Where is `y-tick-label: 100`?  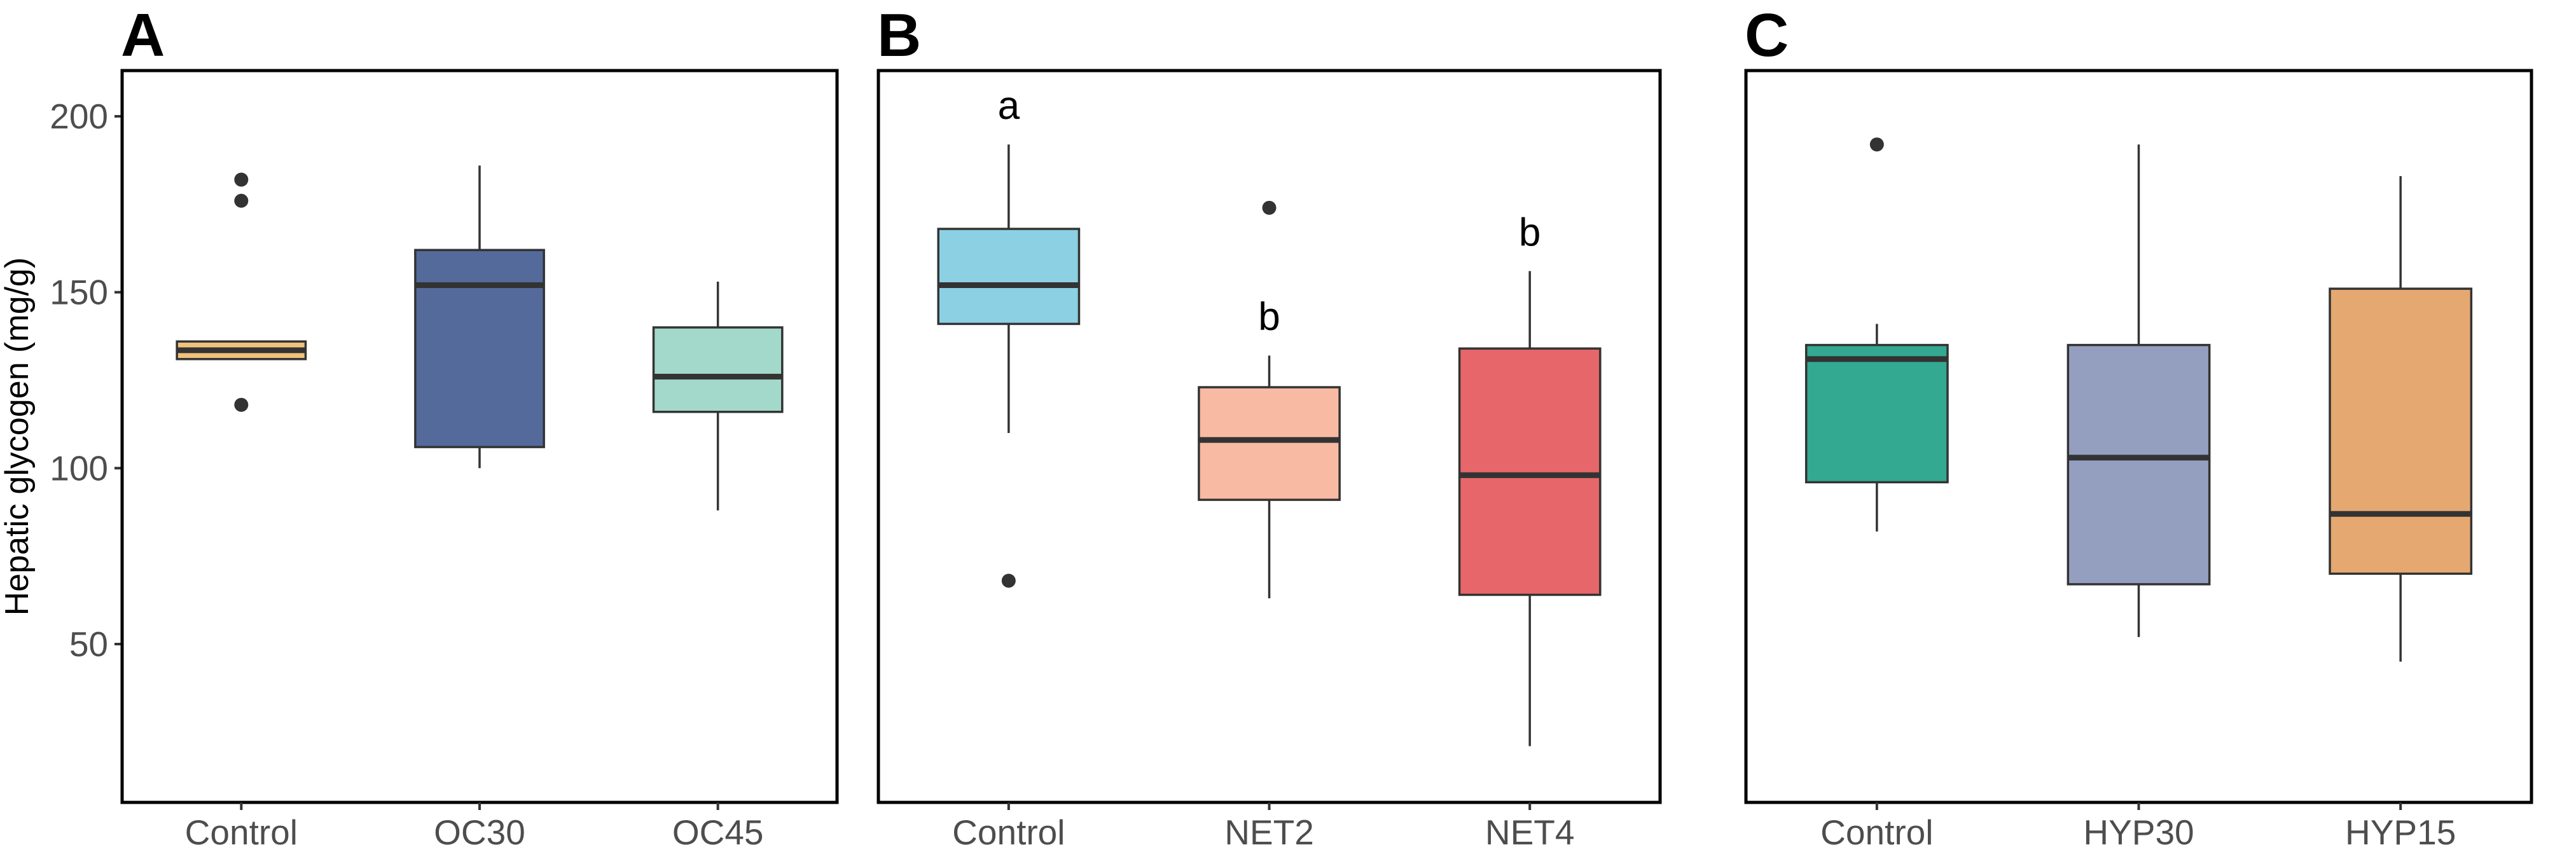 y-tick-label: 100 is located at coordinates (79, 468).